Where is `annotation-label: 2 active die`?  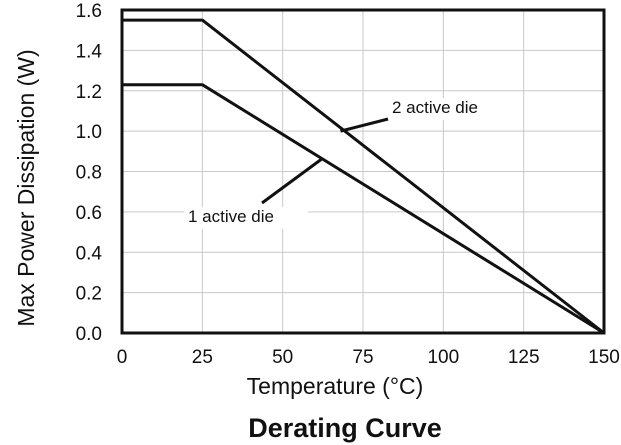
annotation-label: 2 active die is located at coordinates (435, 107).